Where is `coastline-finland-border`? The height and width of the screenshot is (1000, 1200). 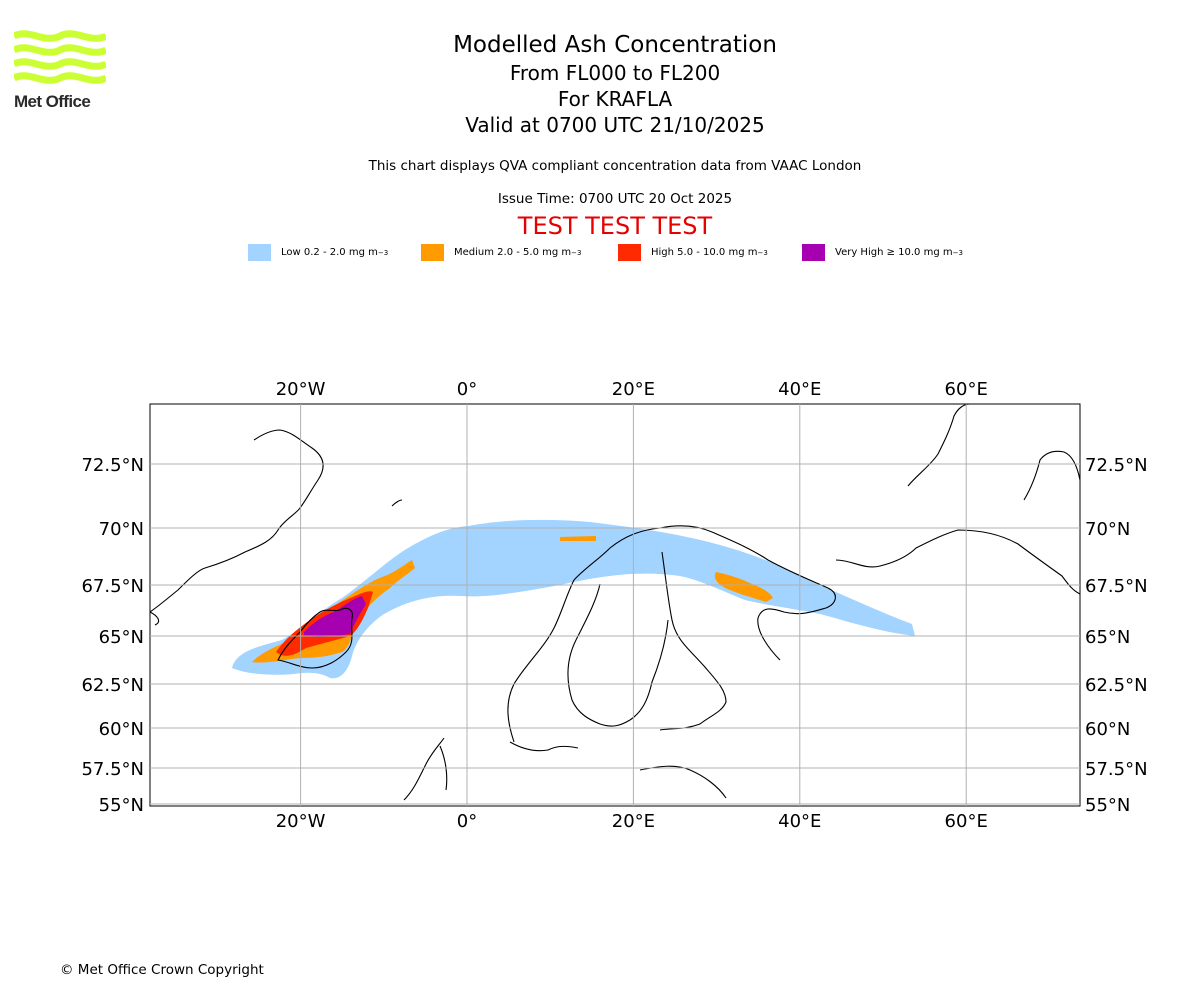
coastline-finland-border is located at coordinates (693, 641).